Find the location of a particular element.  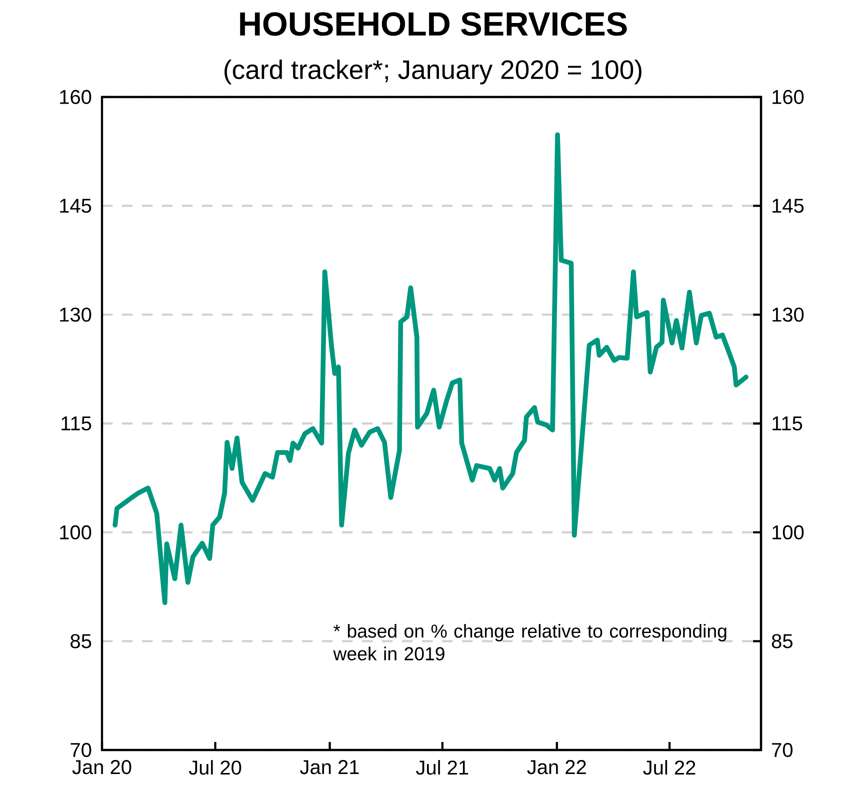

y2-tick-label: 145 is located at coordinates (788, 205).